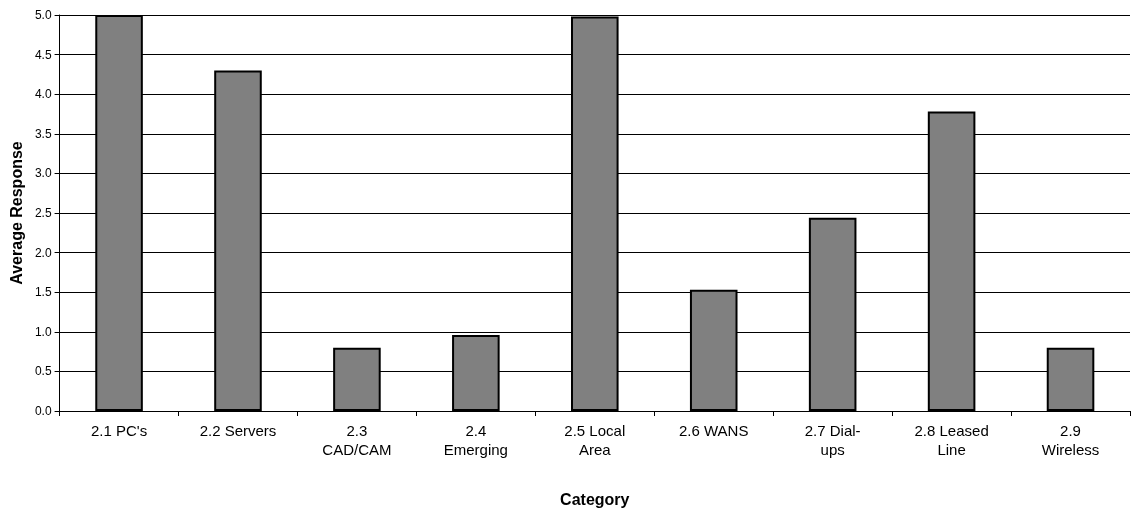 This screenshot has width=1146, height=525. I want to click on x-tick-label: 2.6 WANS, so click(713, 430).